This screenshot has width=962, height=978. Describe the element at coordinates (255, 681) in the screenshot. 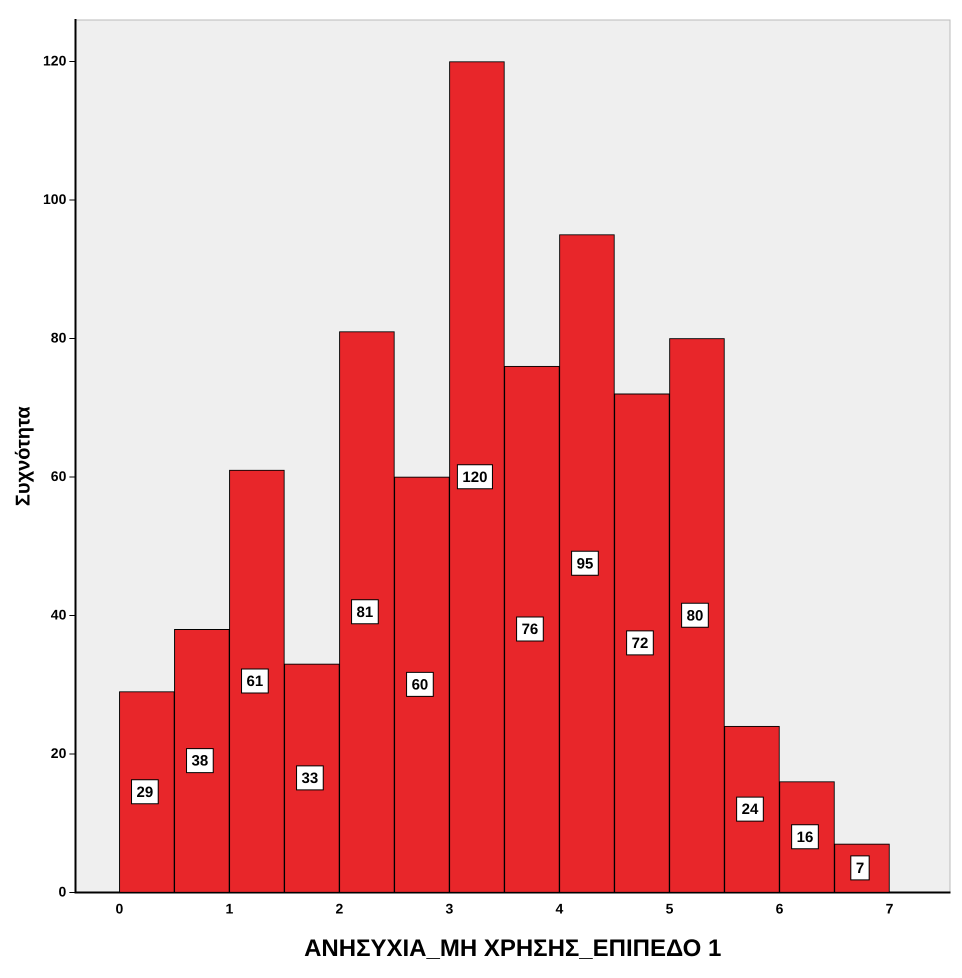

I see `data-label: 61` at that location.